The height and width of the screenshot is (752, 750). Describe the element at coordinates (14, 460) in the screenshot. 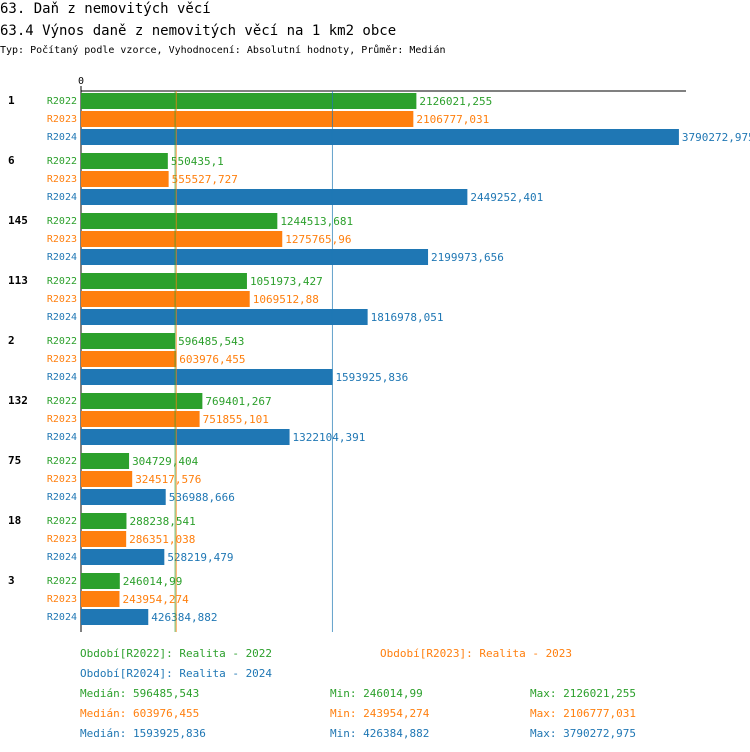

I see `category-label: 75` at that location.